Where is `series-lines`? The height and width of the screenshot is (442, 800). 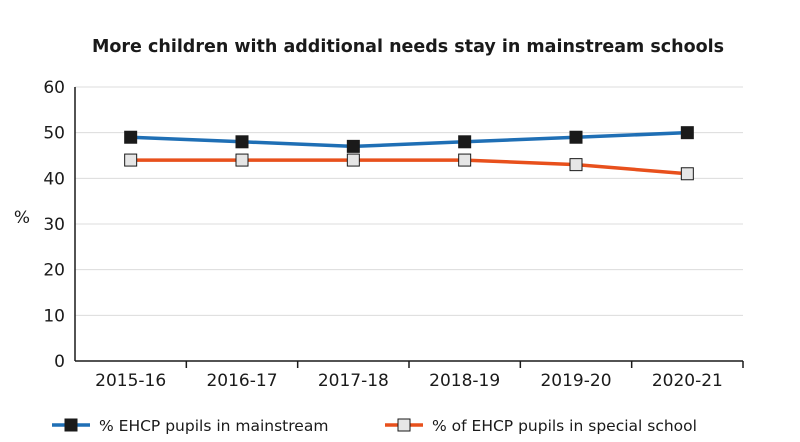 series-lines is located at coordinates (409, 153).